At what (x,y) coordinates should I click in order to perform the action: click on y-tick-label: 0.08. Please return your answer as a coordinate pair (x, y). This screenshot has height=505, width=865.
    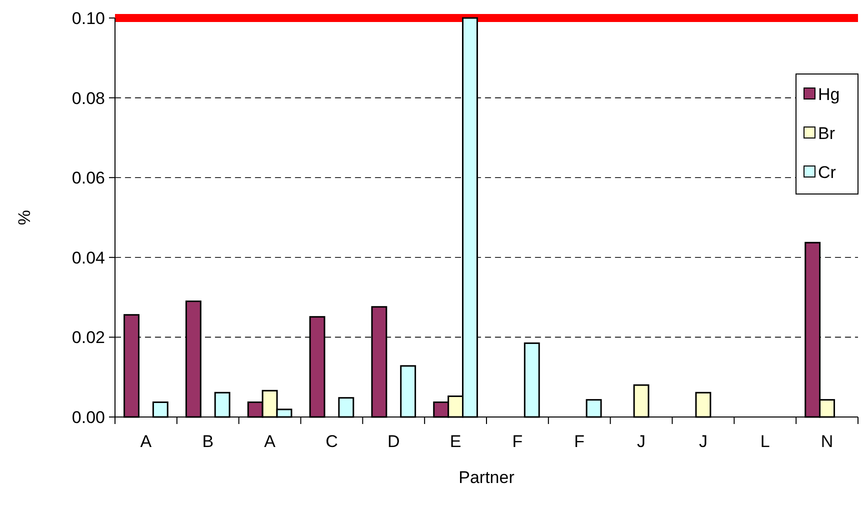
    Looking at the image, I should click on (88, 98).